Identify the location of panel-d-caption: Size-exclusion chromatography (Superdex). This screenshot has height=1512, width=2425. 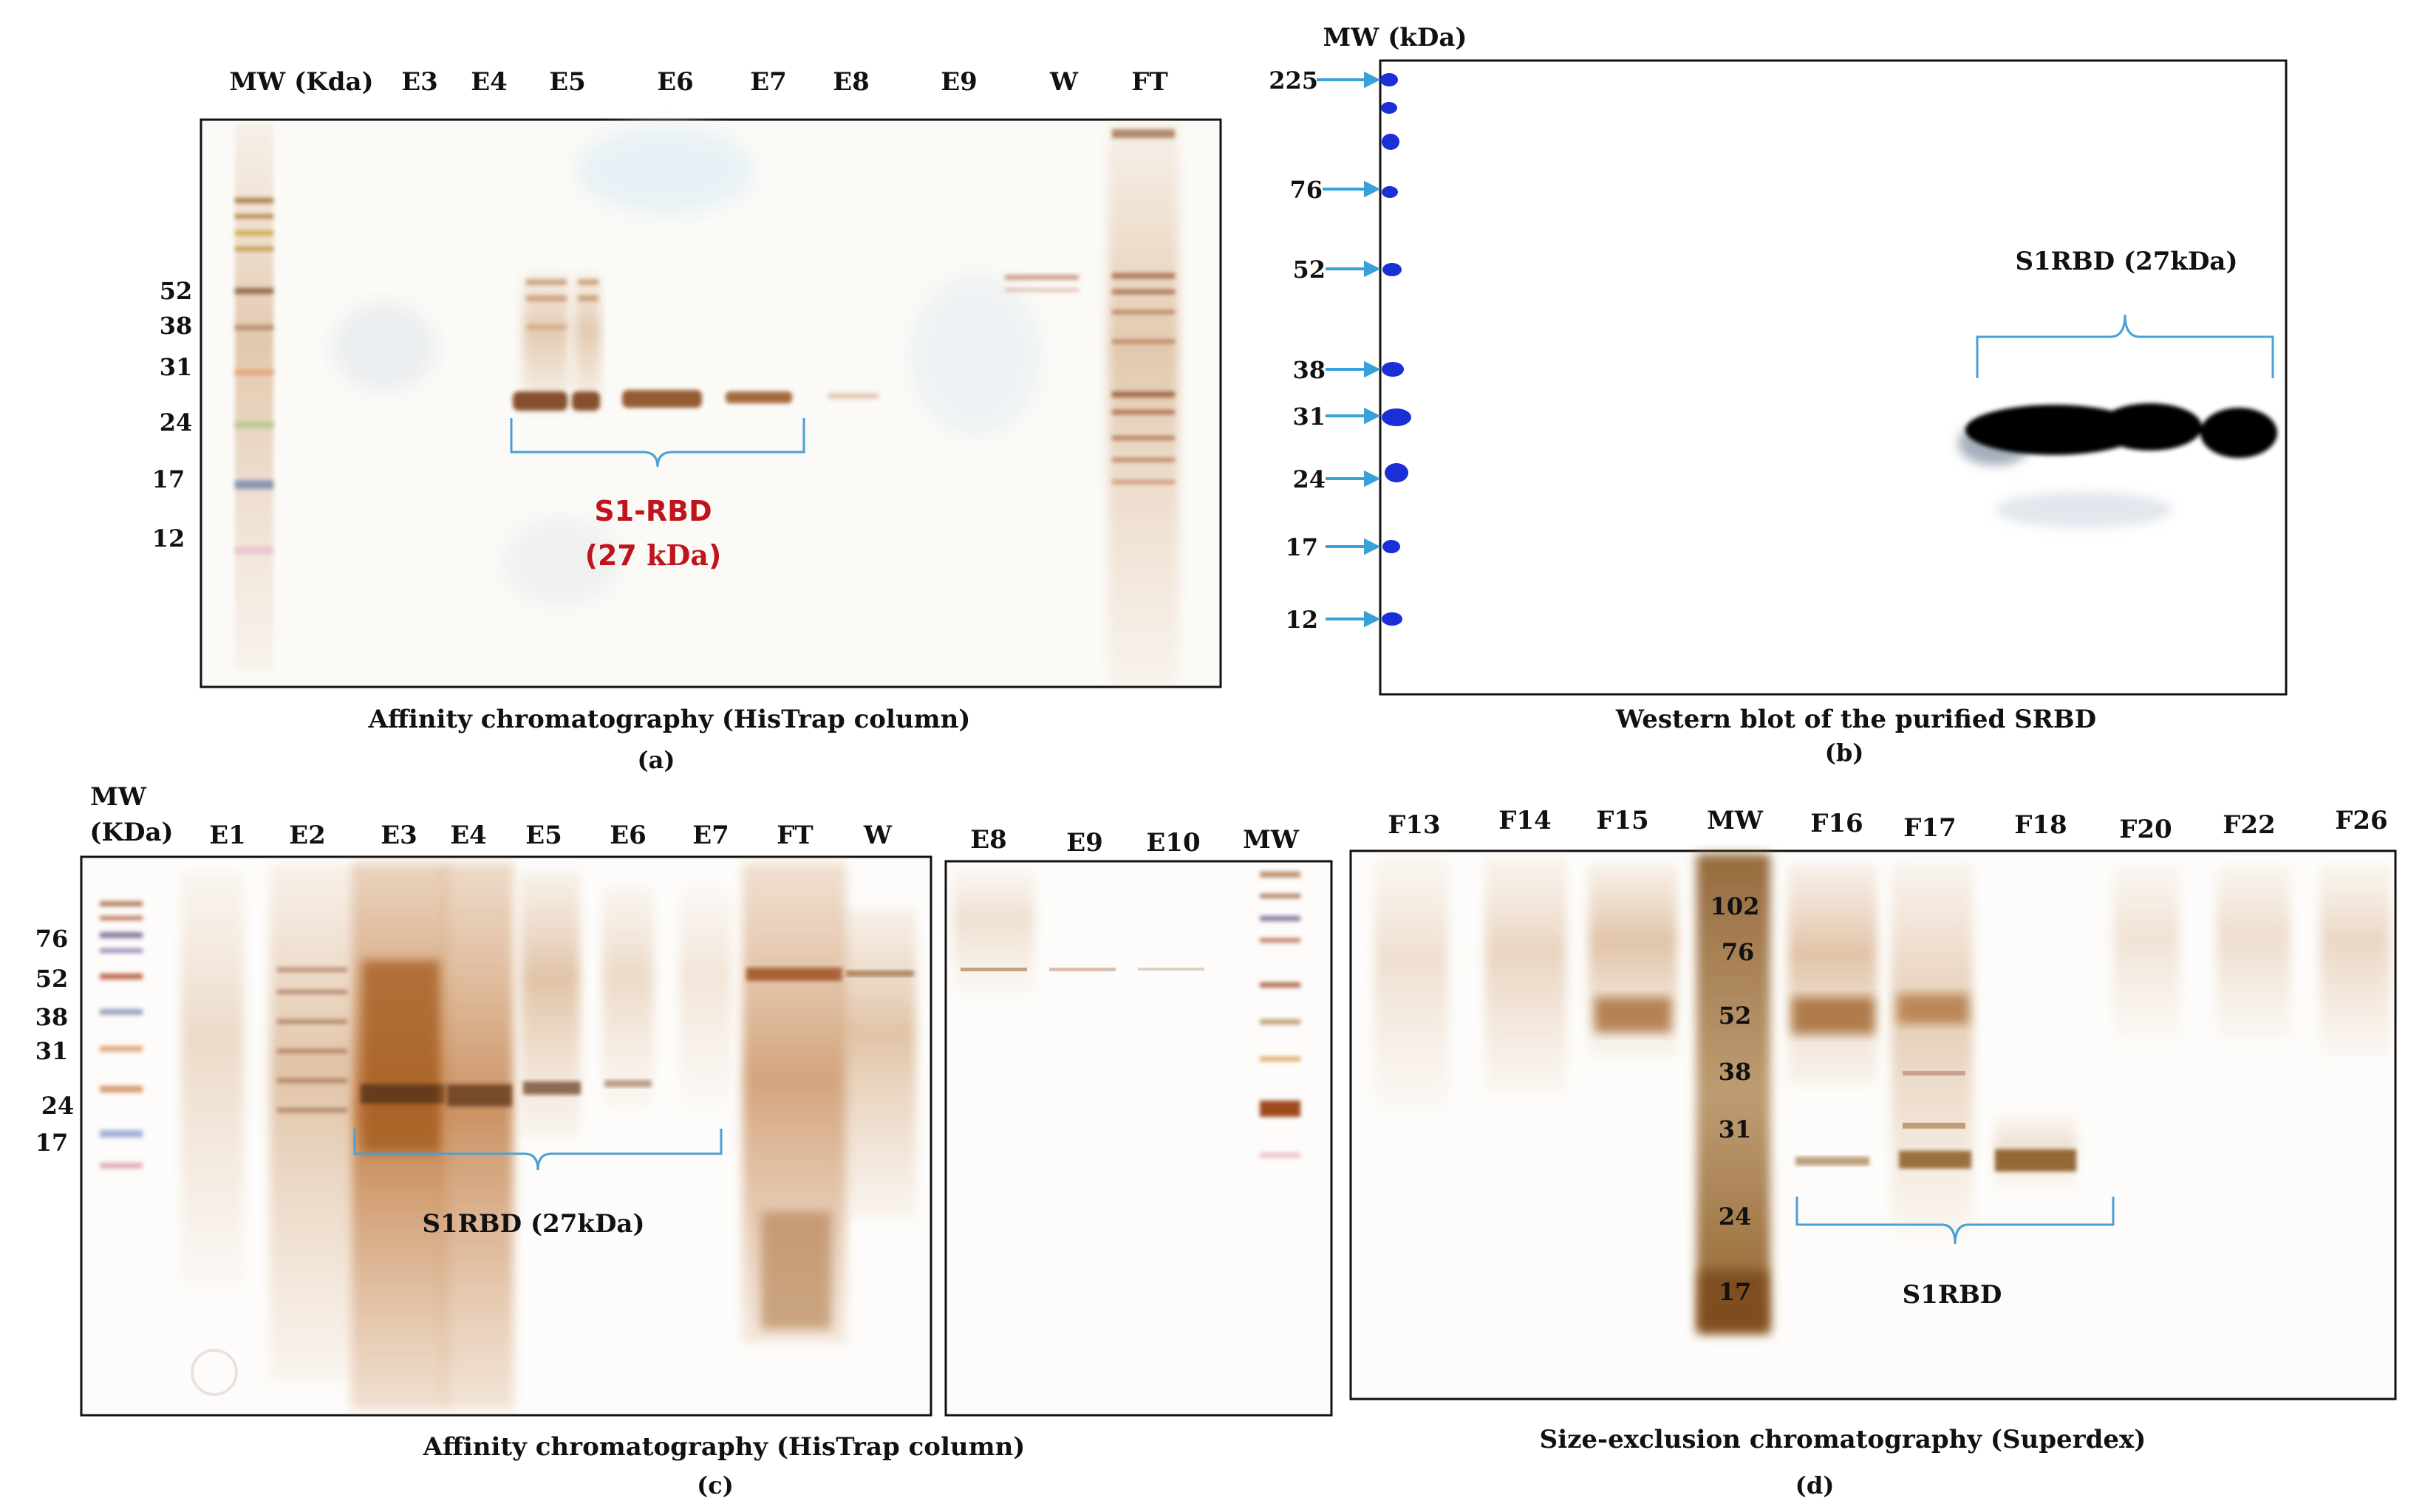
(1843, 1439).